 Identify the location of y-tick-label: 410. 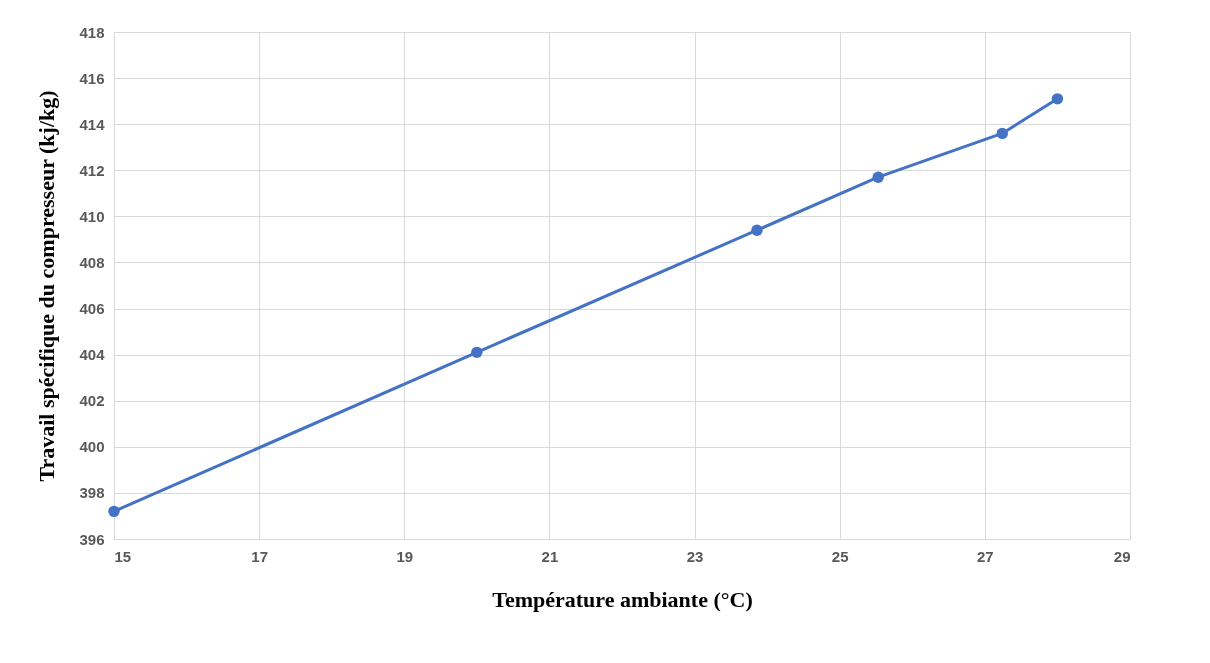
(92, 216).